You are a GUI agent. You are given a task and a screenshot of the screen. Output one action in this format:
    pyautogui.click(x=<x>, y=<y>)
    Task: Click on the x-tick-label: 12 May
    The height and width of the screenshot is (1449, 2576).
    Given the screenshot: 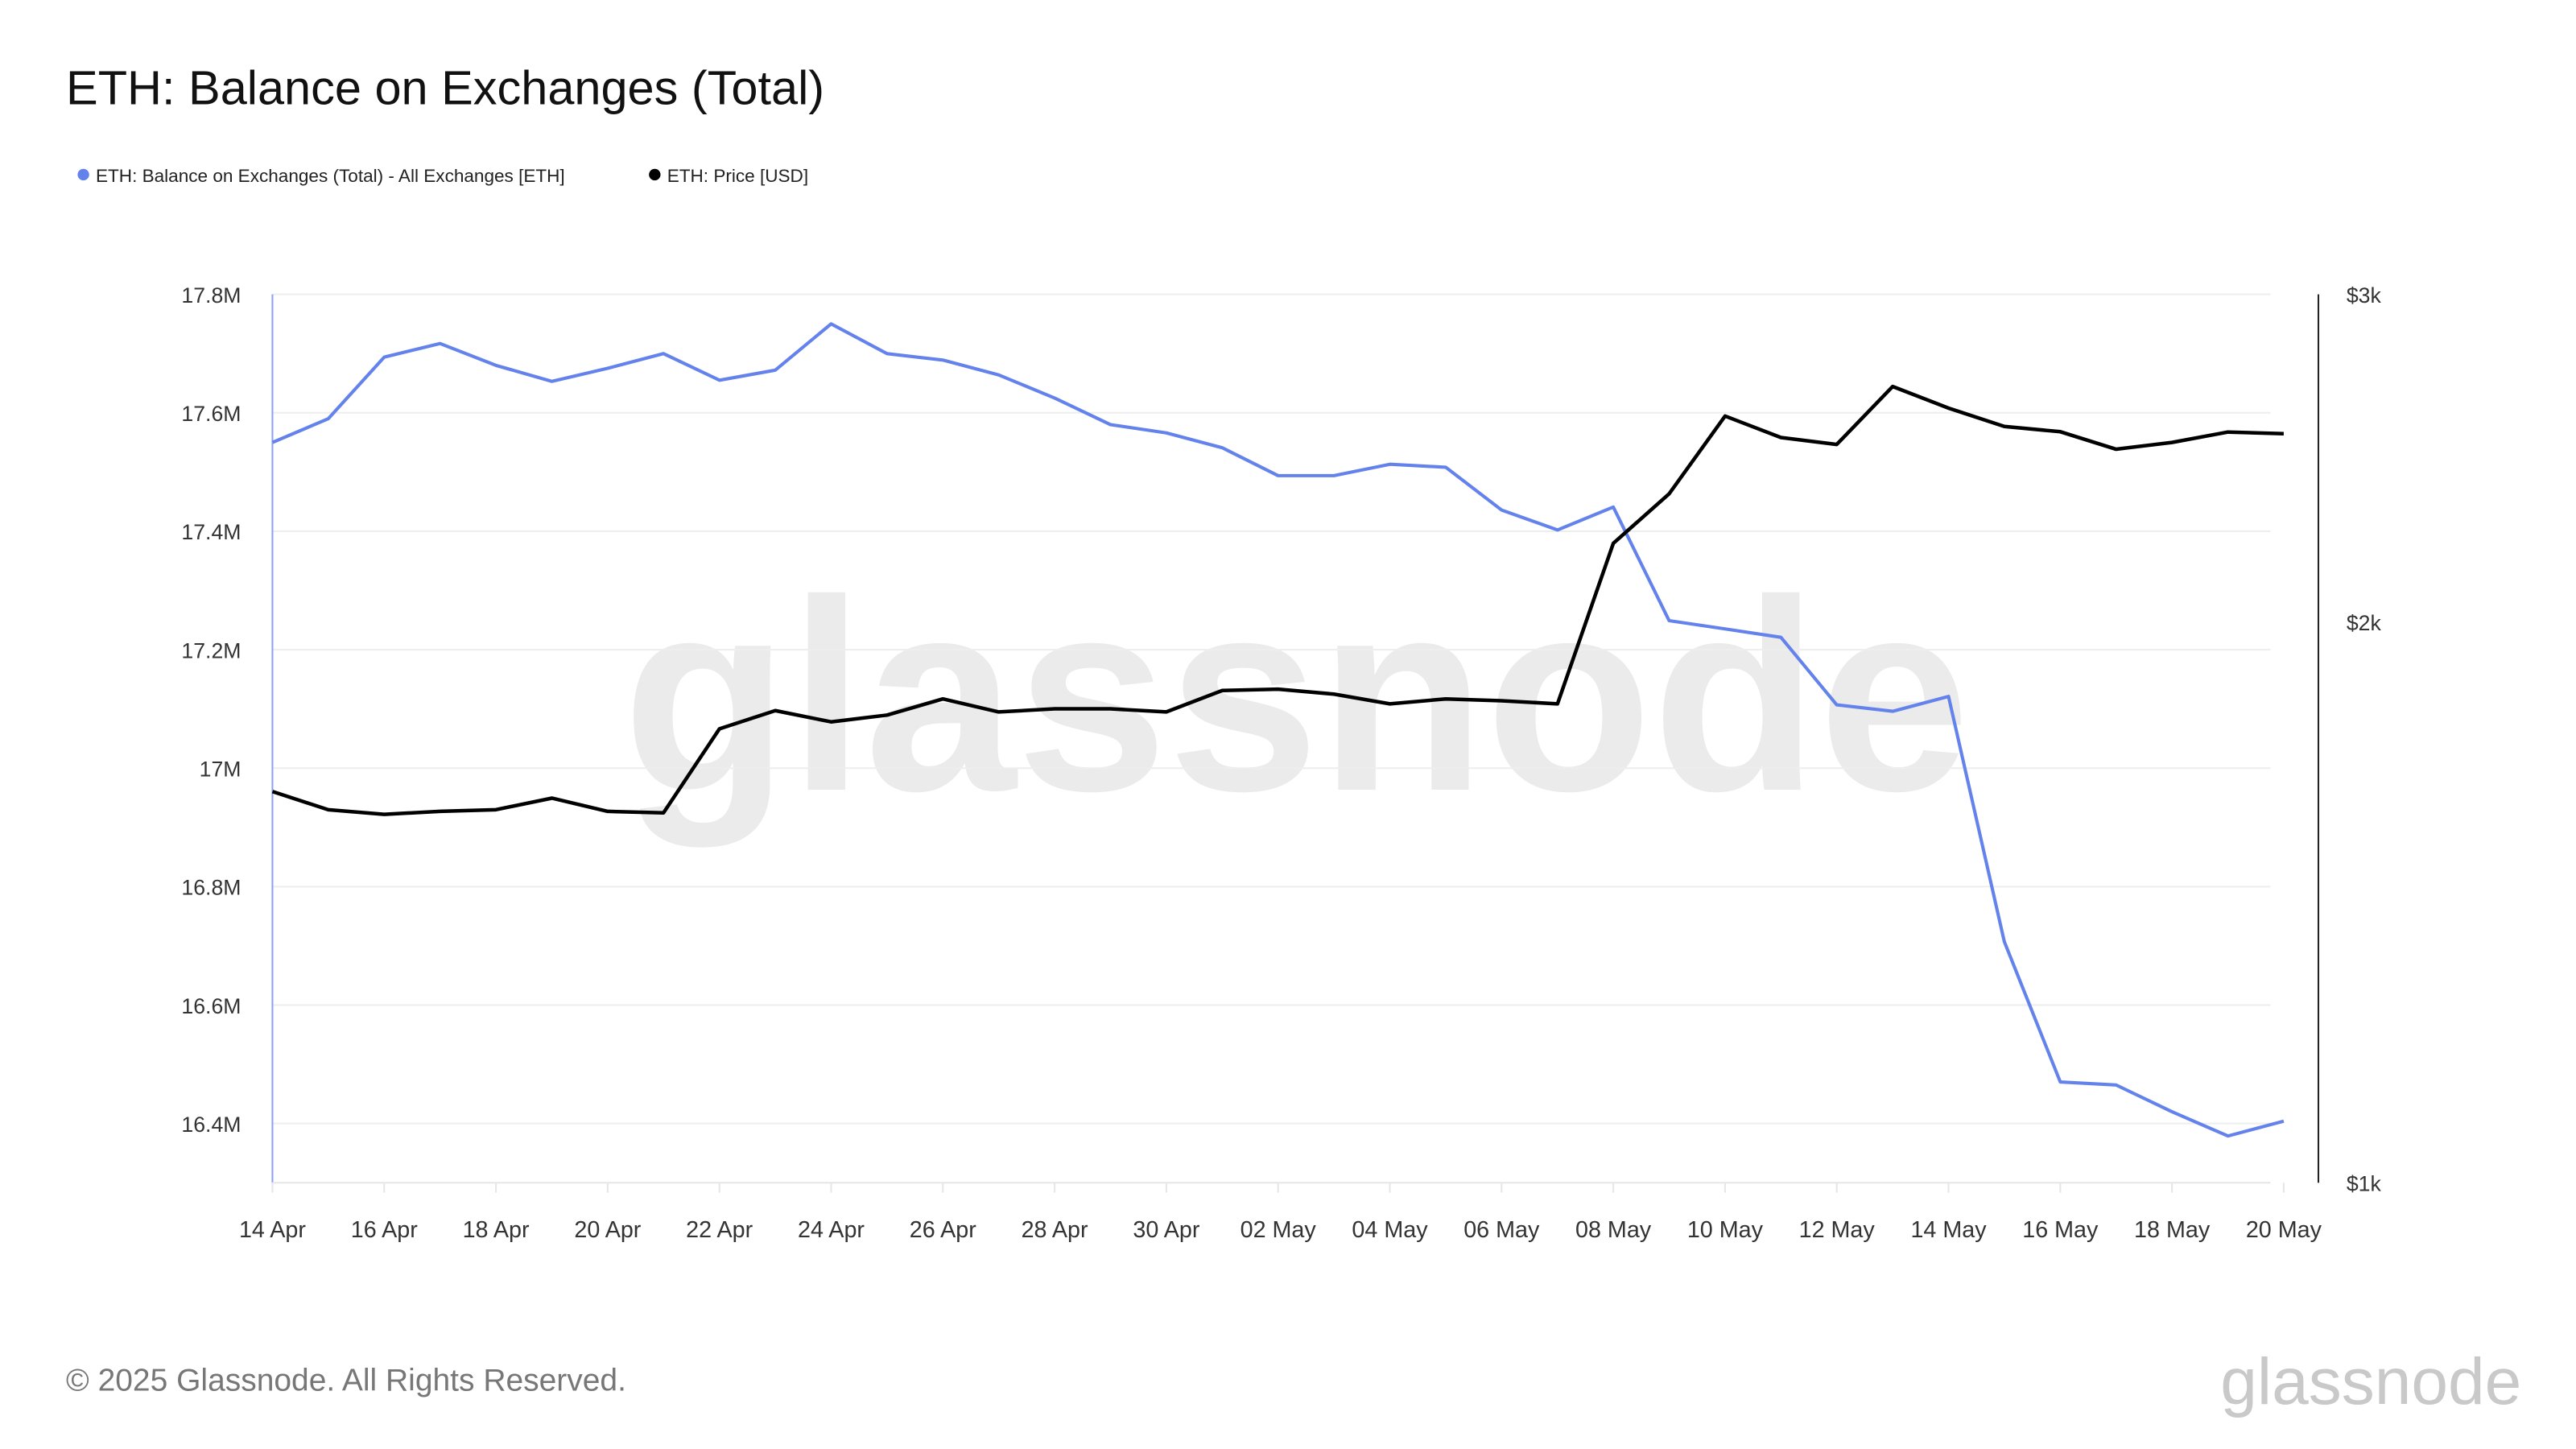 What is the action you would take?
    pyautogui.click(x=1837, y=1230)
    